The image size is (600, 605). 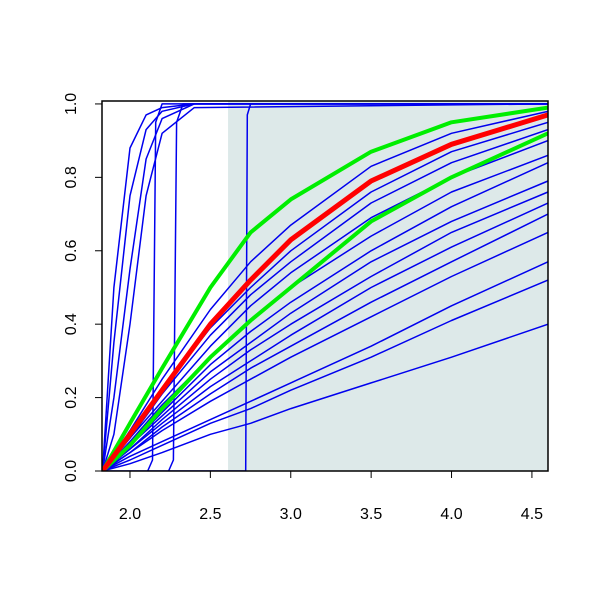 What do you see at coordinates (71, 104) in the screenshot?
I see `y-tick-label: 1.0` at bounding box center [71, 104].